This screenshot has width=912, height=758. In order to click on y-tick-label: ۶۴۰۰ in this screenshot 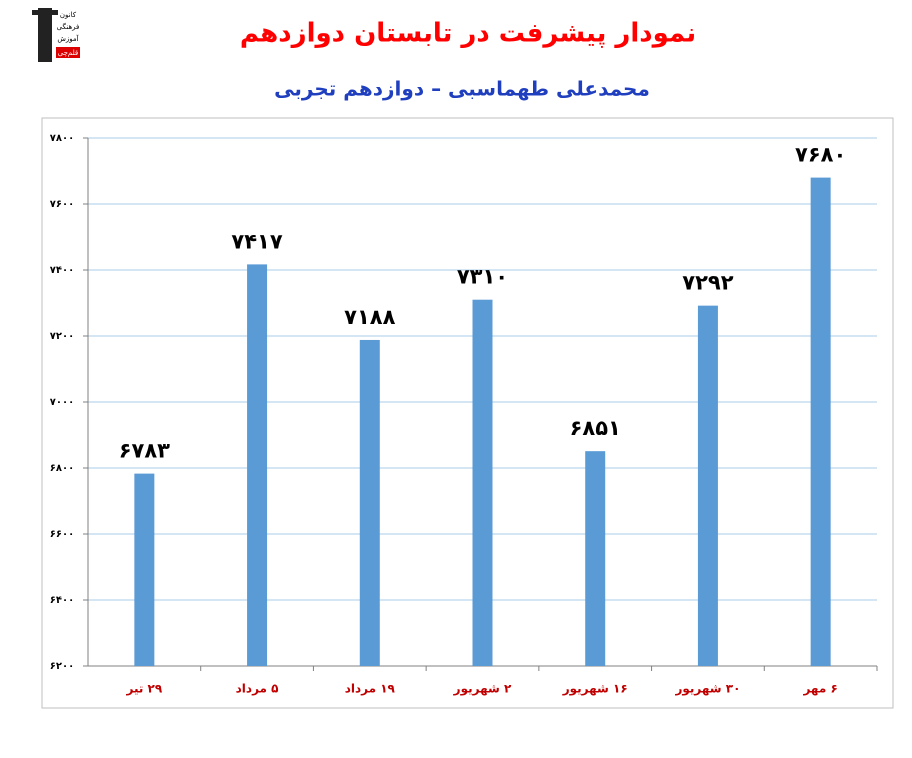, I will do `click(62, 600)`.